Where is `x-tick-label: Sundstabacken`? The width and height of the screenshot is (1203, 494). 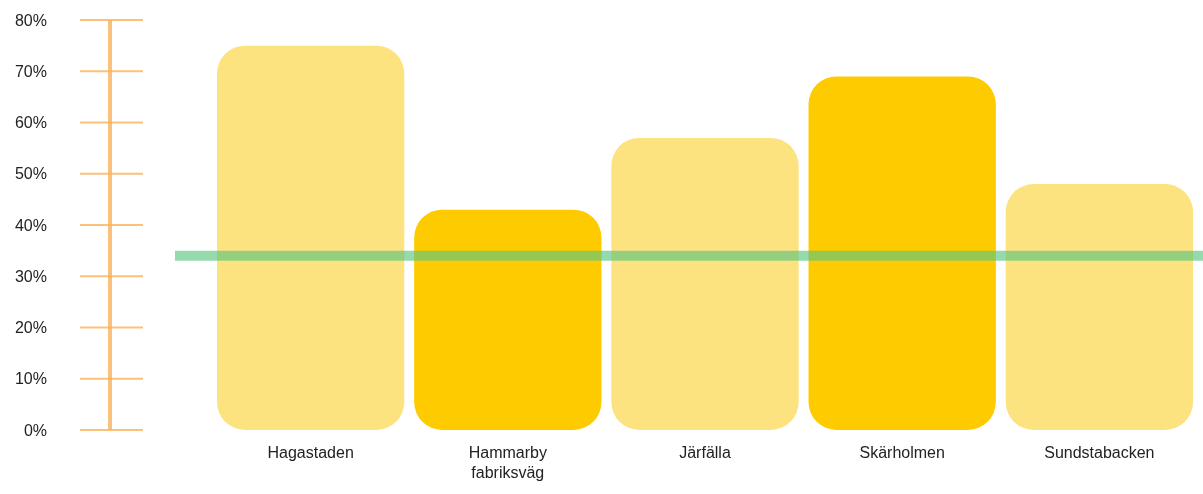 x-tick-label: Sundstabacken is located at coordinates (1099, 452).